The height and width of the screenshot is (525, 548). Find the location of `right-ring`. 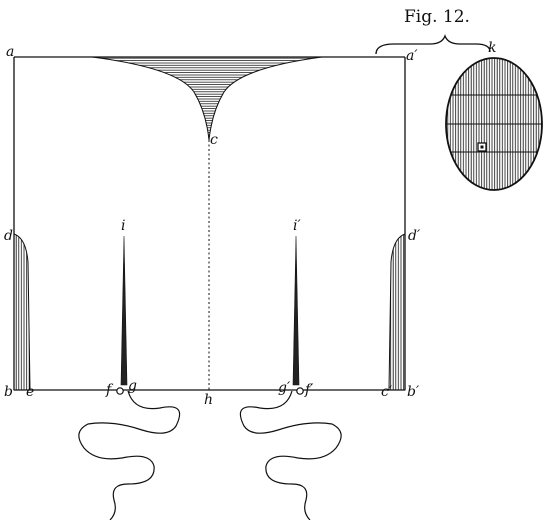

right-ring is located at coordinates (300, 391).